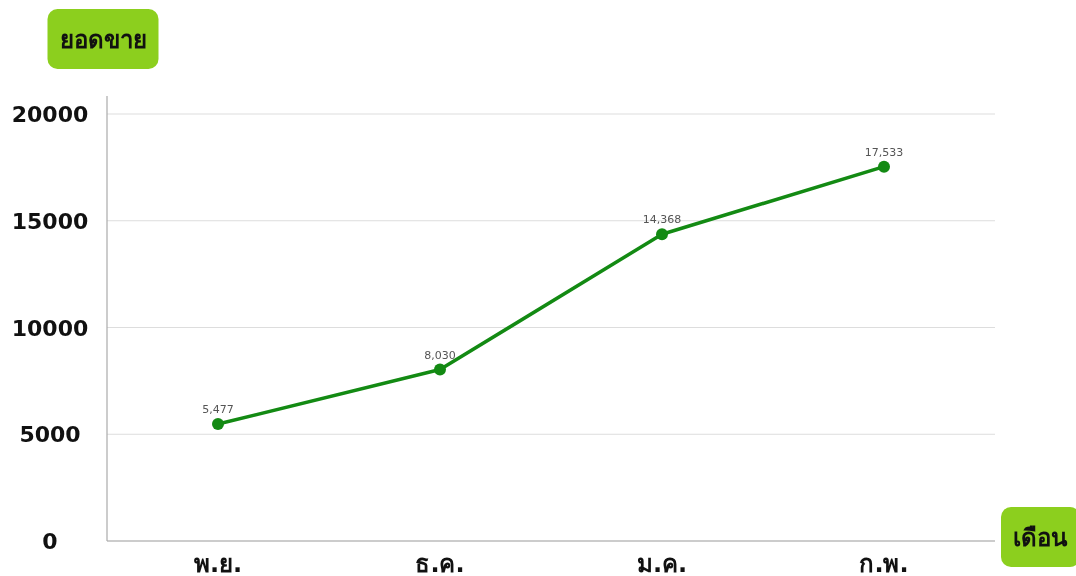 The width and height of the screenshot is (1076, 576). I want to click on x-tick-label: ธ.ค., so click(440, 563).